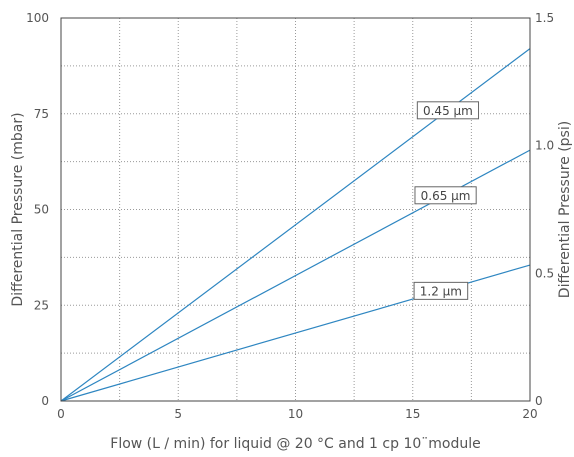 This screenshot has height=457, width=574. Describe the element at coordinates (41, 305) in the screenshot. I see `y-tick-label: 25` at that location.